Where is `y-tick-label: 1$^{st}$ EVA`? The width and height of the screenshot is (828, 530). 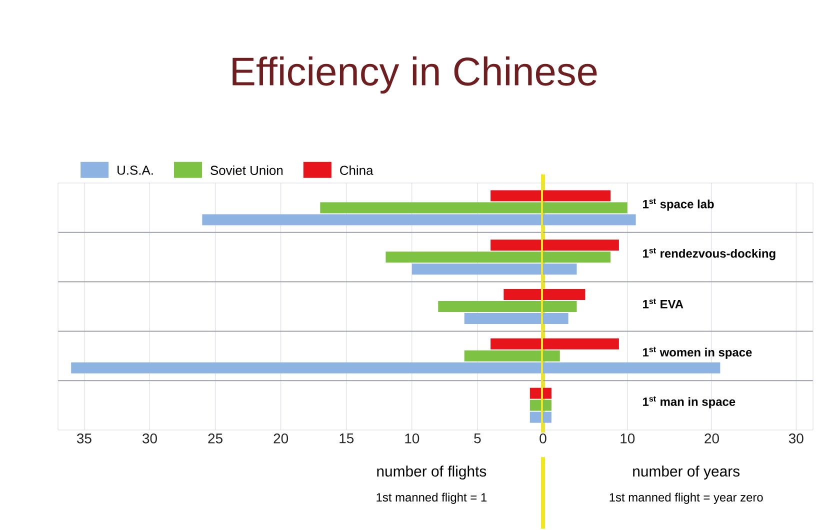
y-tick-label: 1$^{st}$ EVA is located at coordinates (663, 303).